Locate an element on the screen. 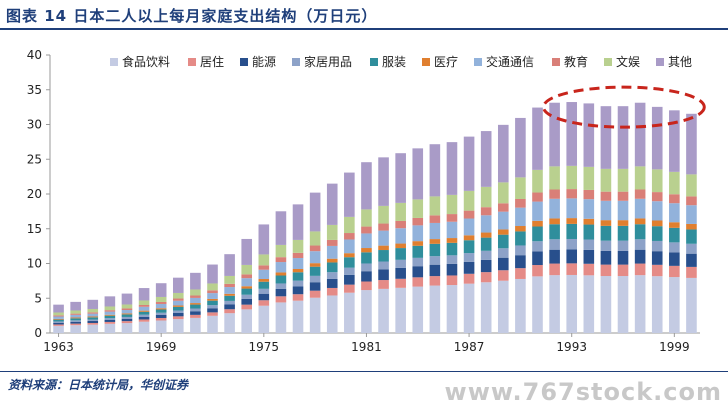 The height and width of the screenshot is (410, 728). legend-label: 居住 is located at coordinates (212, 62).